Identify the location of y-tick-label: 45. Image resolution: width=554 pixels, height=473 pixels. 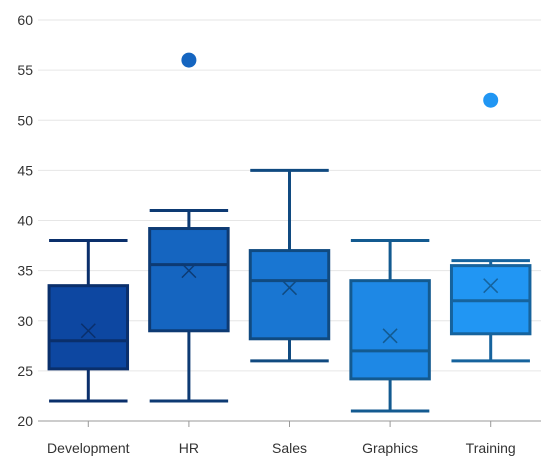
(25, 170).